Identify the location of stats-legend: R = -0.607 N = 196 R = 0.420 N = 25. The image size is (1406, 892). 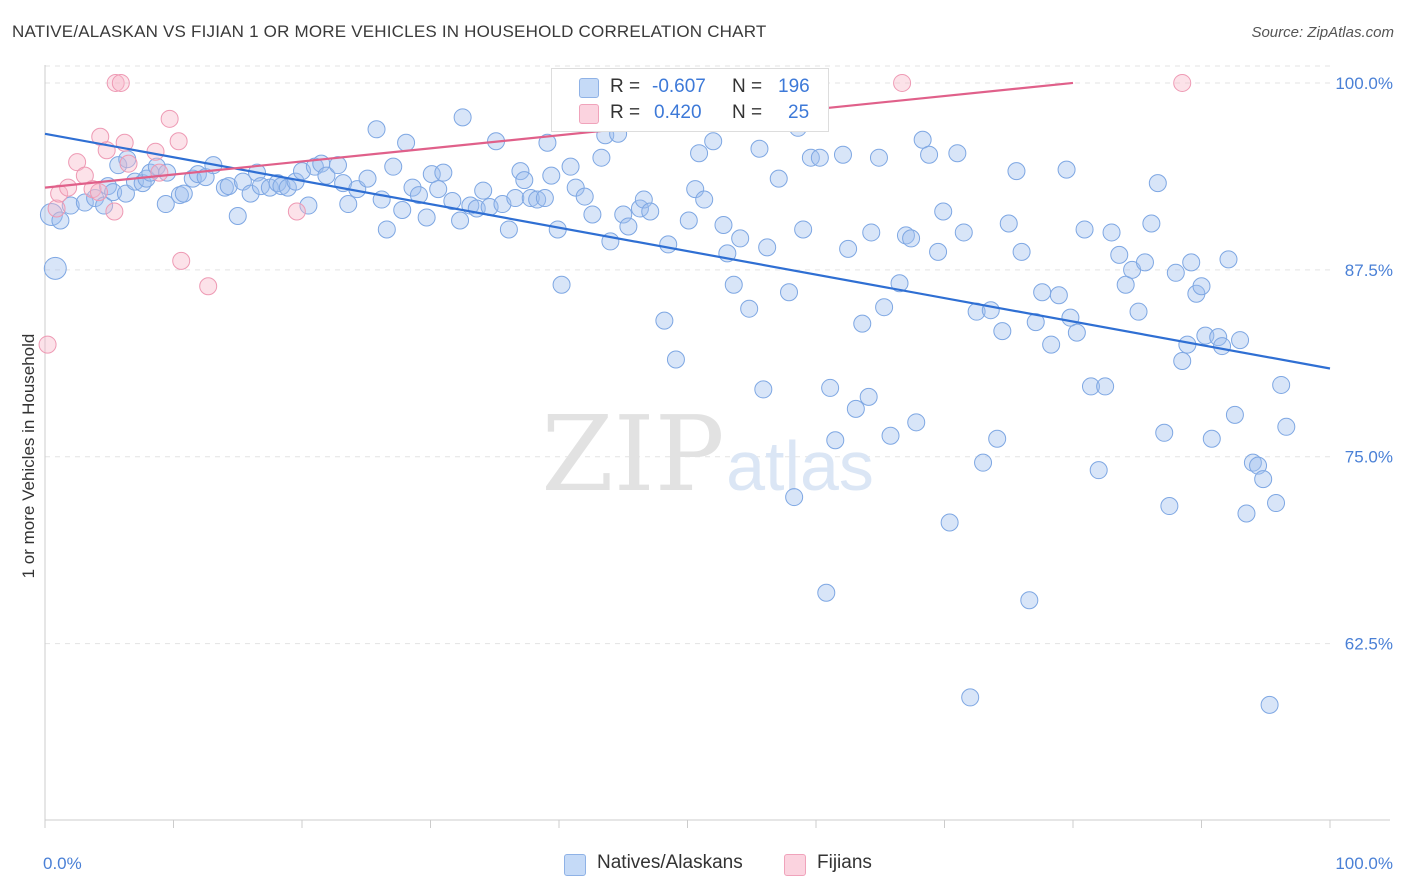
(690, 100).